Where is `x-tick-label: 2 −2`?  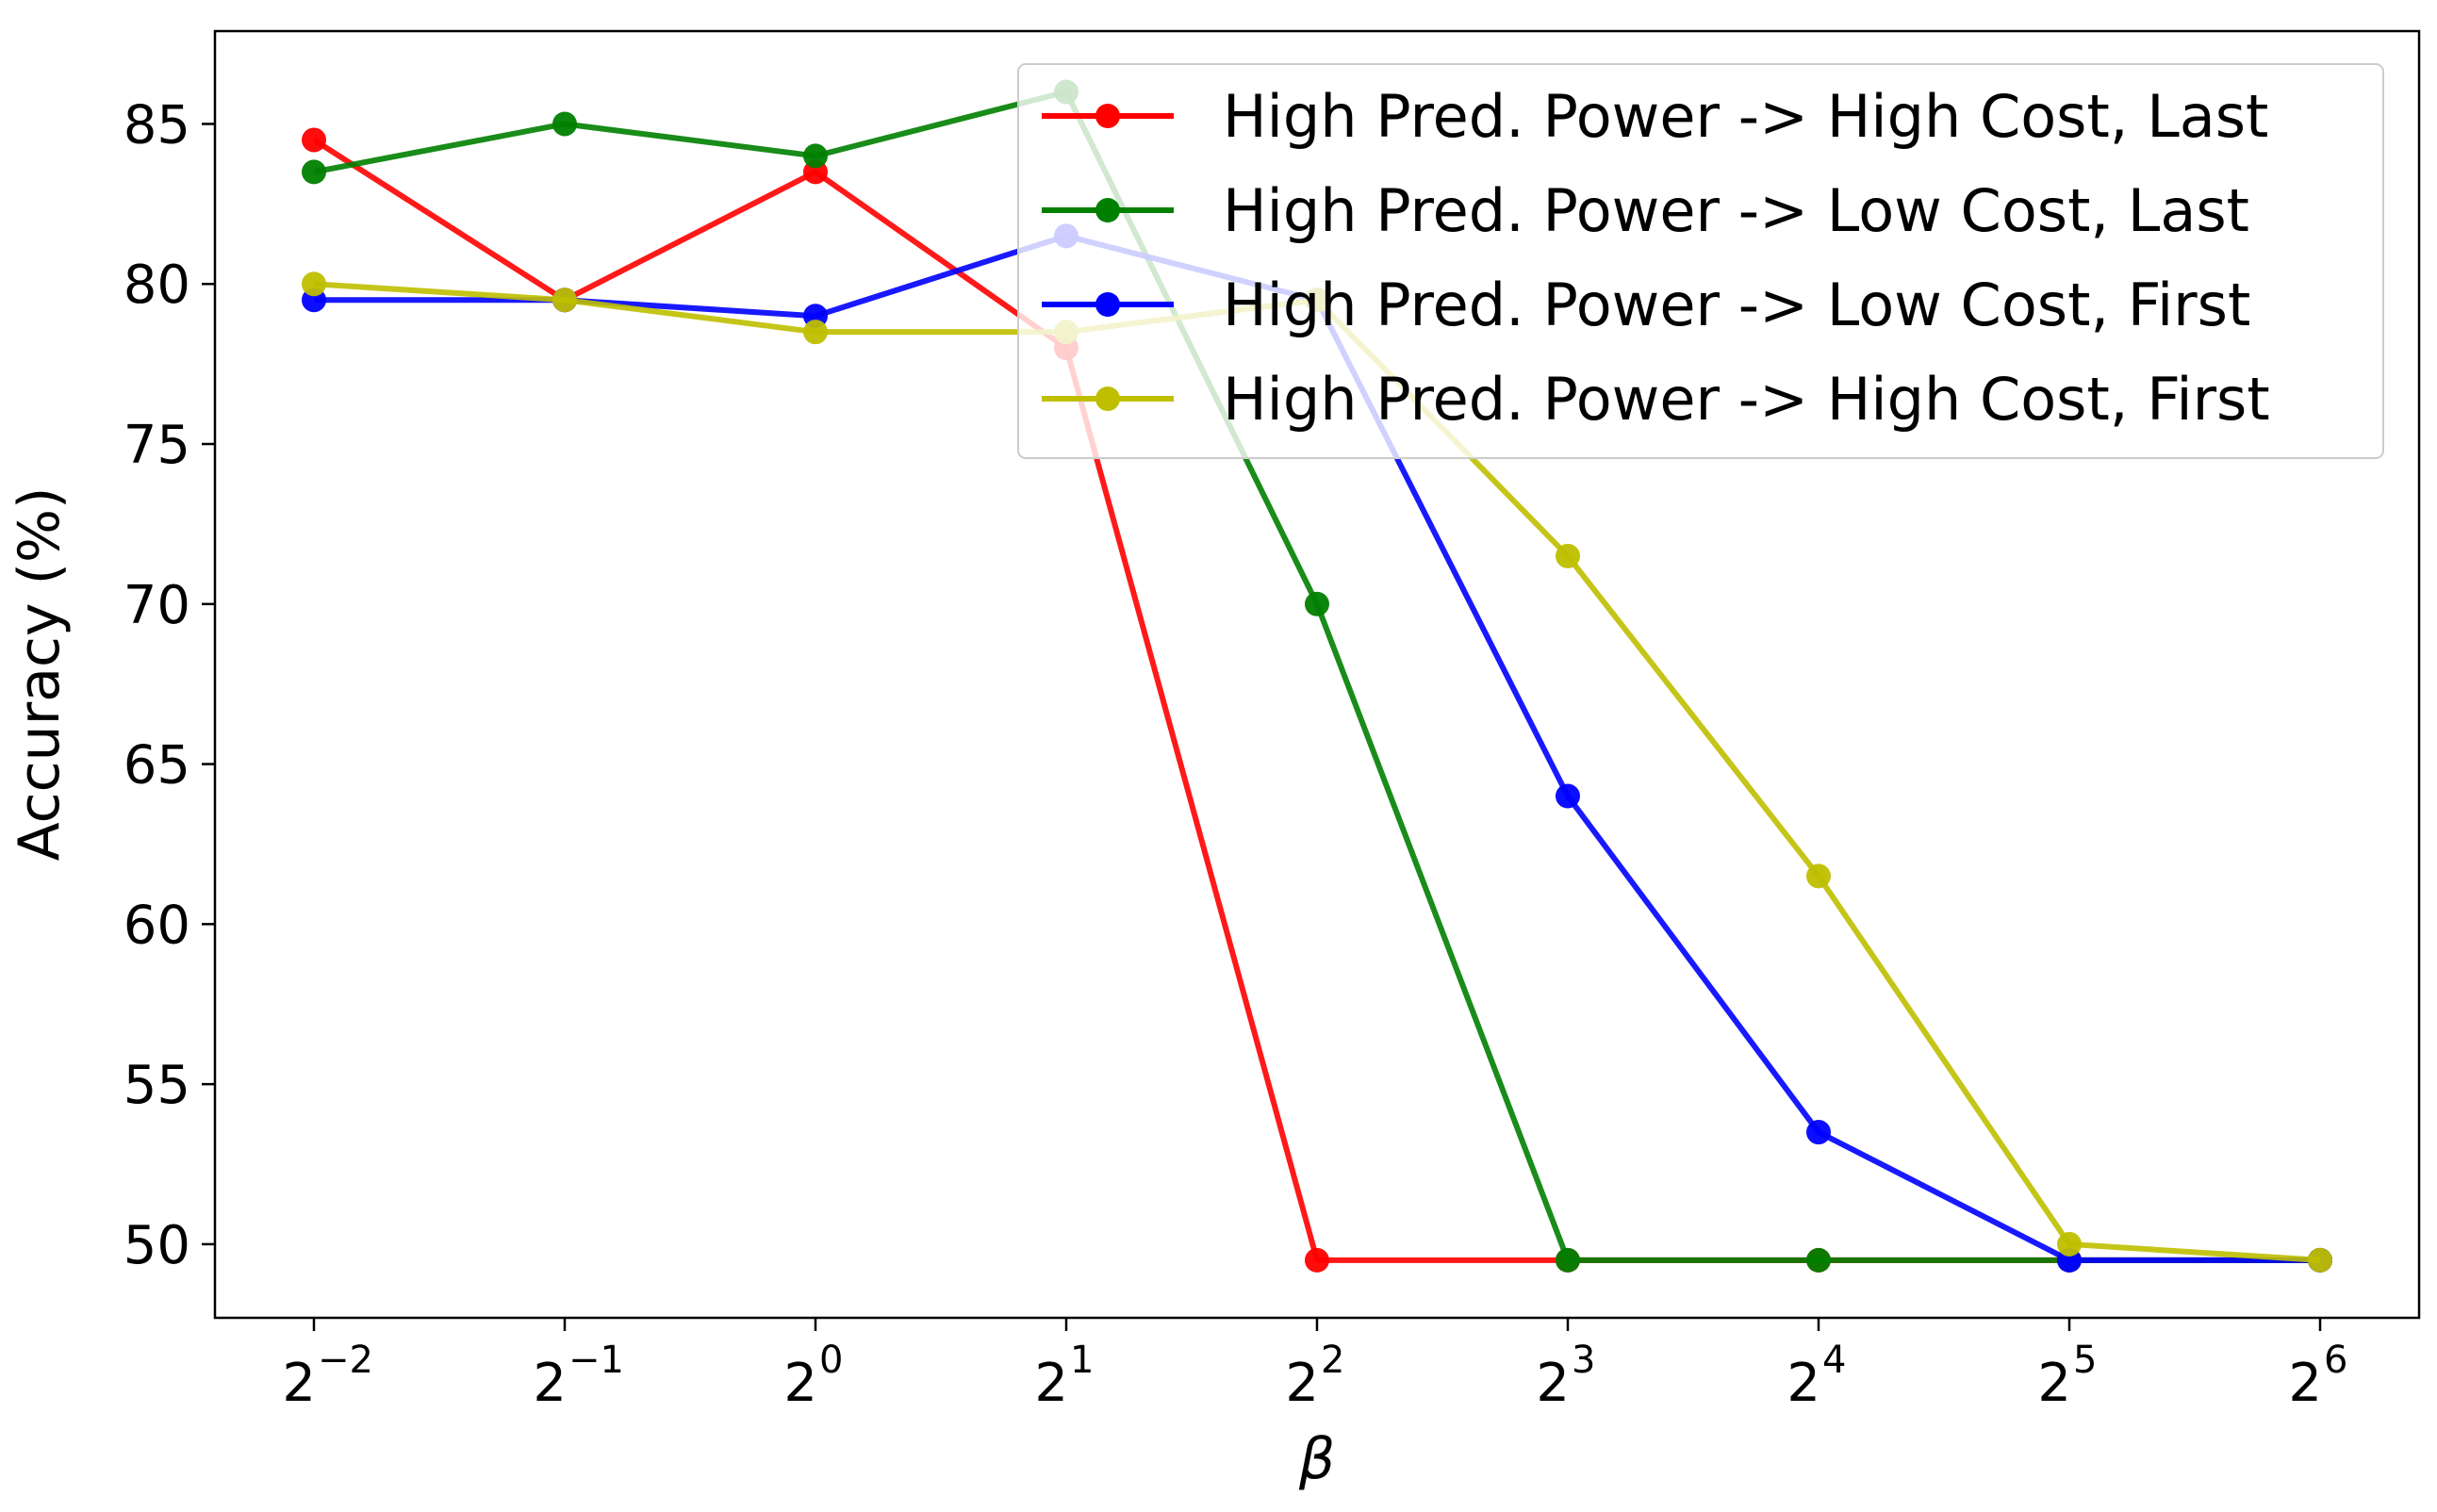
x-tick-label: 2 −2 is located at coordinates (328, 1377).